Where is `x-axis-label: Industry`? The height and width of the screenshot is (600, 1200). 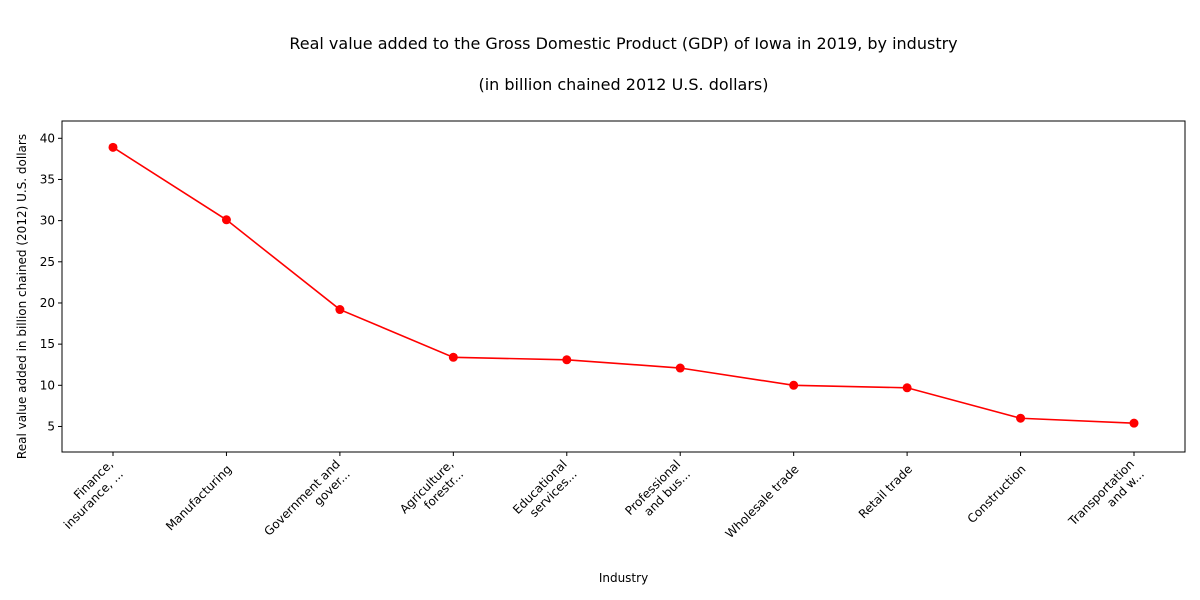 x-axis-label: Industry is located at coordinates (623, 578).